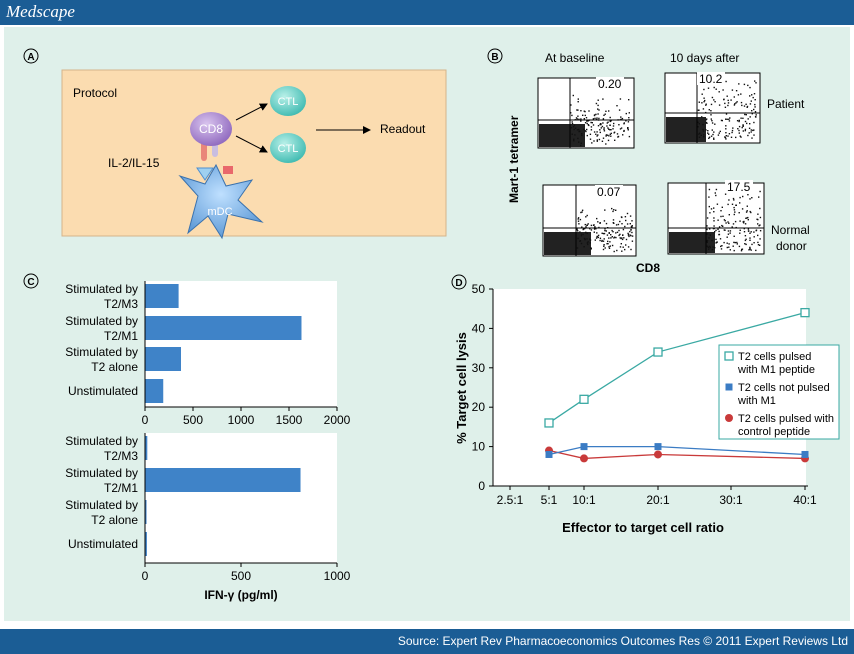 This screenshot has width=854, height=654. What do you see at coordinates (790, 230) in the screenshot?
I see `row-label-normal: Normal` at bounding box center [790, 230].